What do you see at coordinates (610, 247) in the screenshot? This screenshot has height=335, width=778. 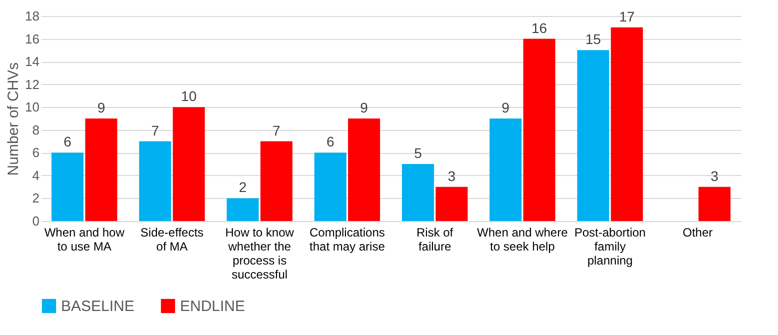 I see `x-tick-label: Post-abortion family planning` at bounding box center [610, 247].